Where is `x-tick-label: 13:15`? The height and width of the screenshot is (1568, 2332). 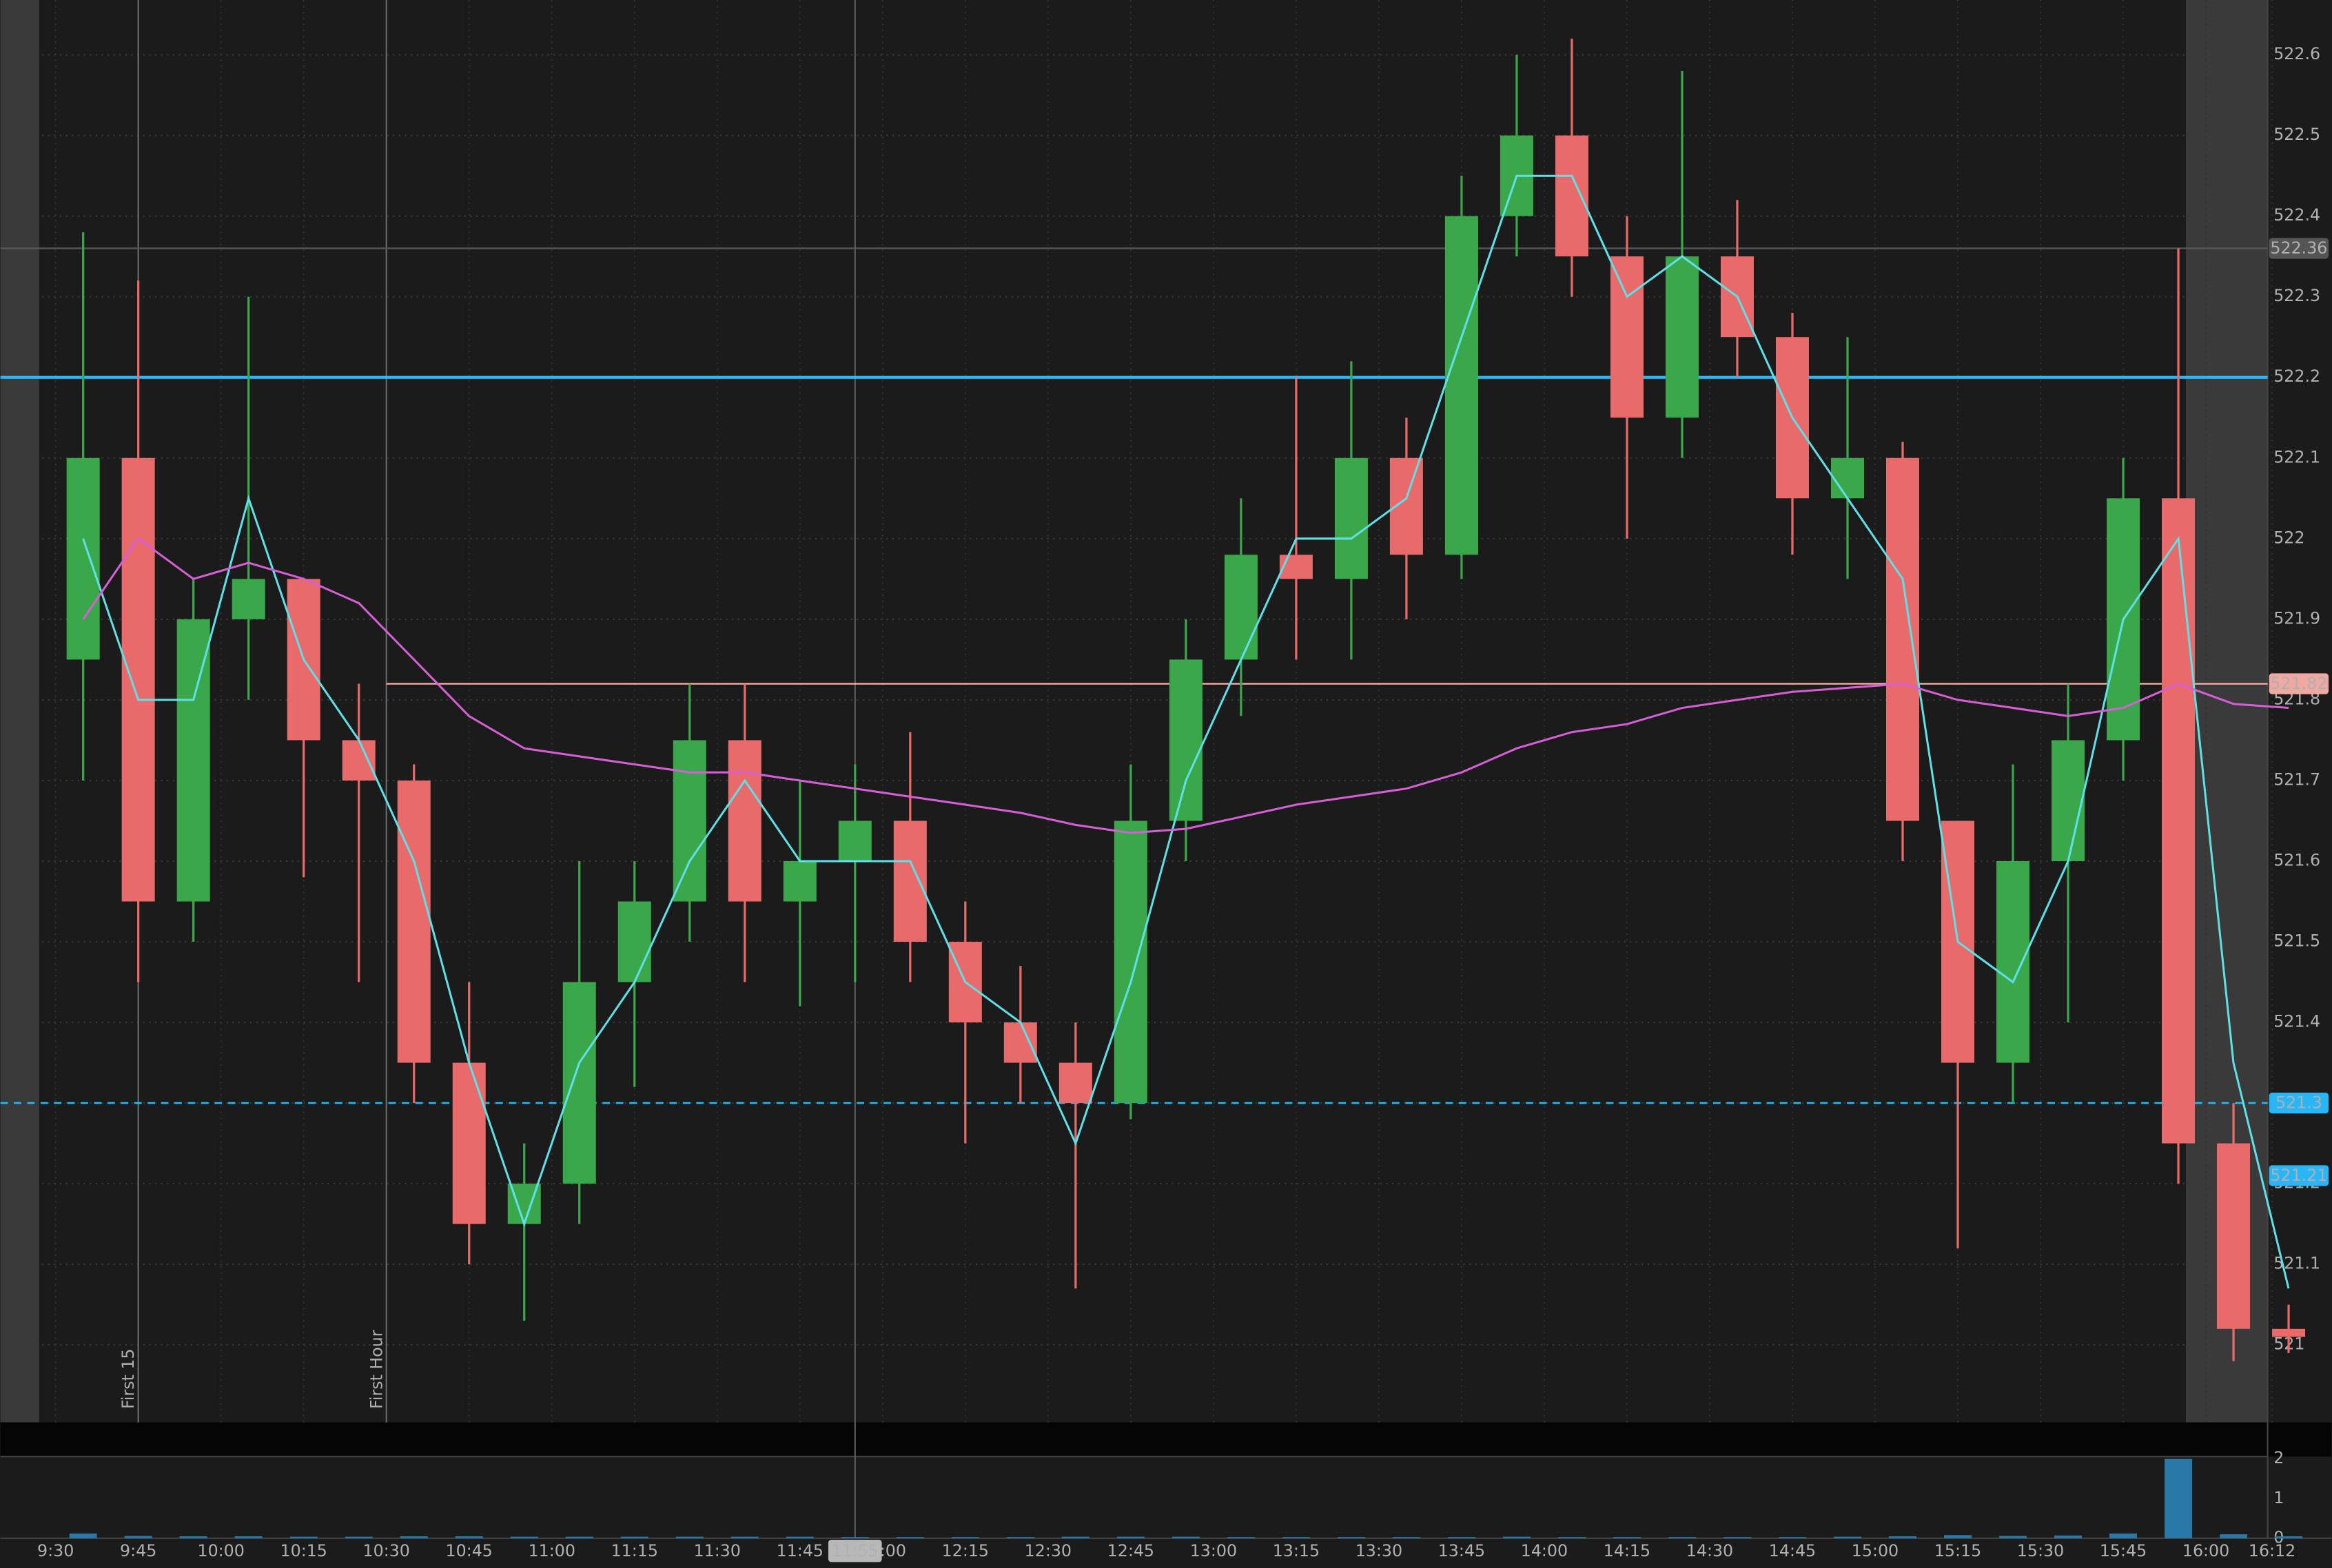 x-tick-label: 13:15 is located at coordinates (1296, 1550).